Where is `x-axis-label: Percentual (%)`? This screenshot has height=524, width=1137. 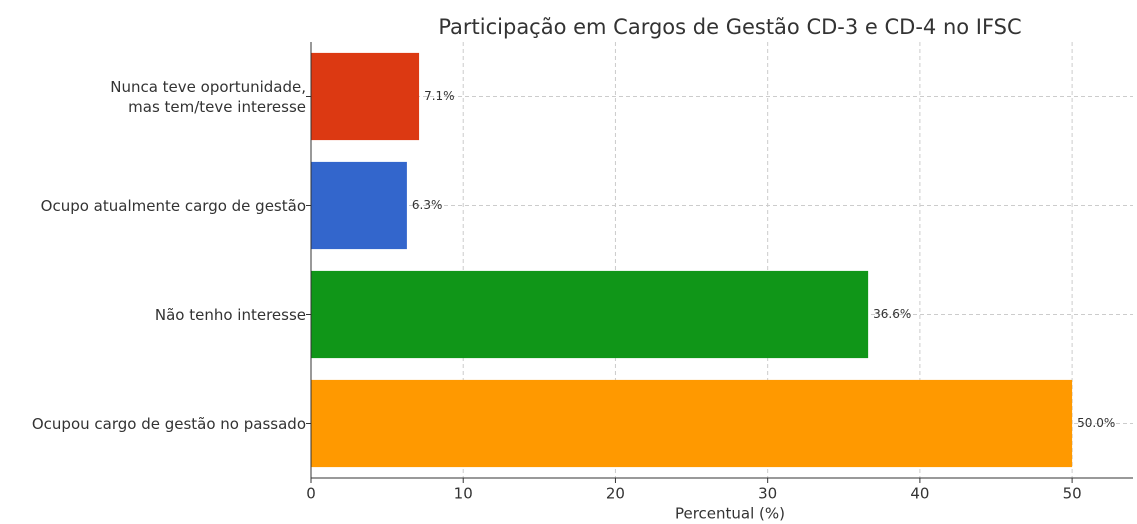 x-axis-label: Percentual (%) is located at coordinates (730, 514).